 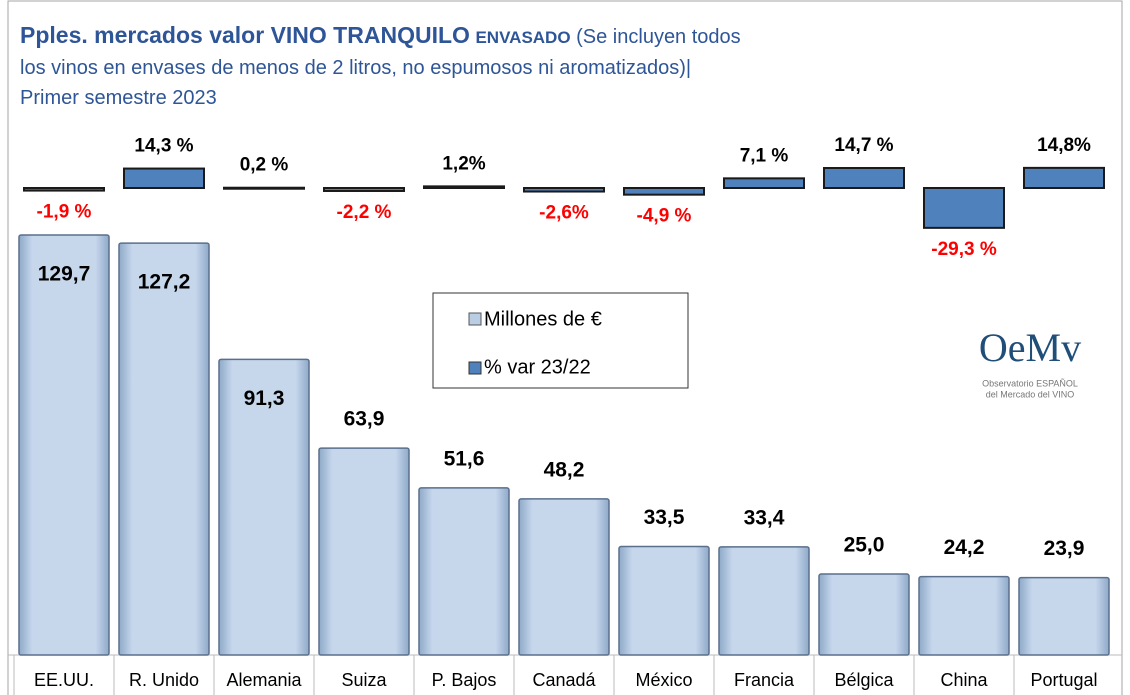 I want to click on x-tick-label: Francia, so click(x=764, y=680).